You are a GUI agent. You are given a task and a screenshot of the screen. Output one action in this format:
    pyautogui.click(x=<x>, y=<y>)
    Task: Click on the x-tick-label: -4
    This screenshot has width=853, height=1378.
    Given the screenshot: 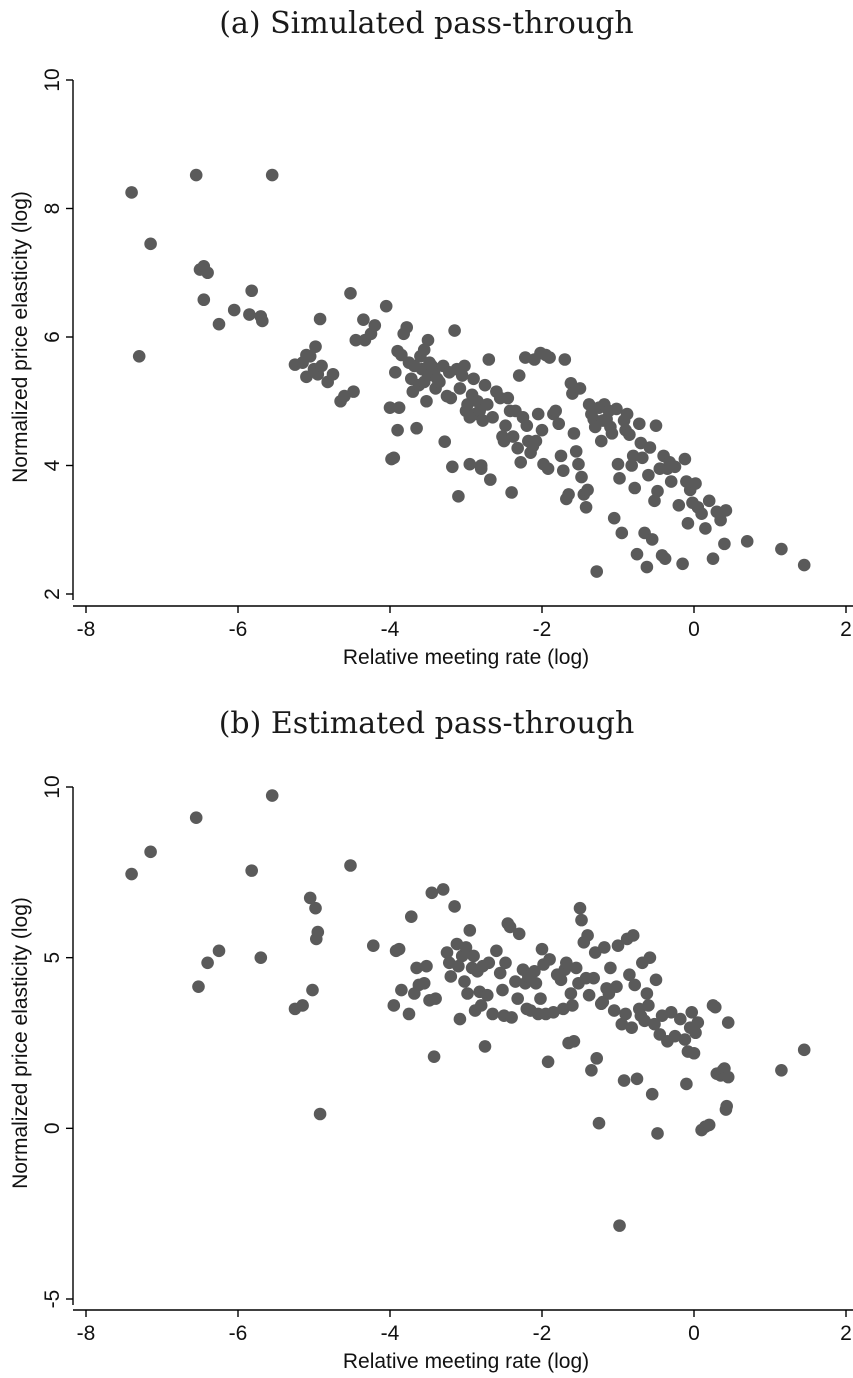 What is the action you would take?
    pyautogui.click(x=390, y=1333)
    